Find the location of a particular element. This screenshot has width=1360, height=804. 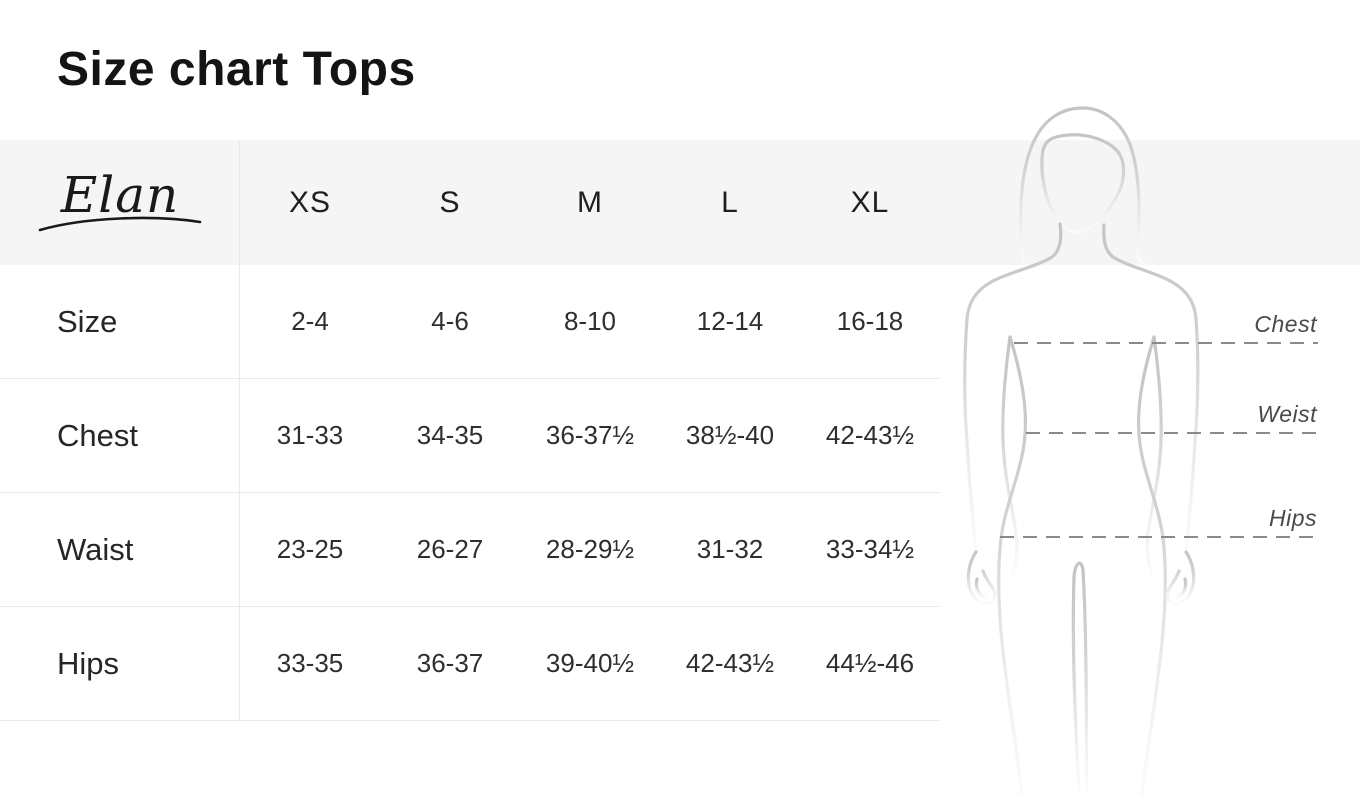

chest-value-xl: 42-43½ is located at coordinates (870, 436).